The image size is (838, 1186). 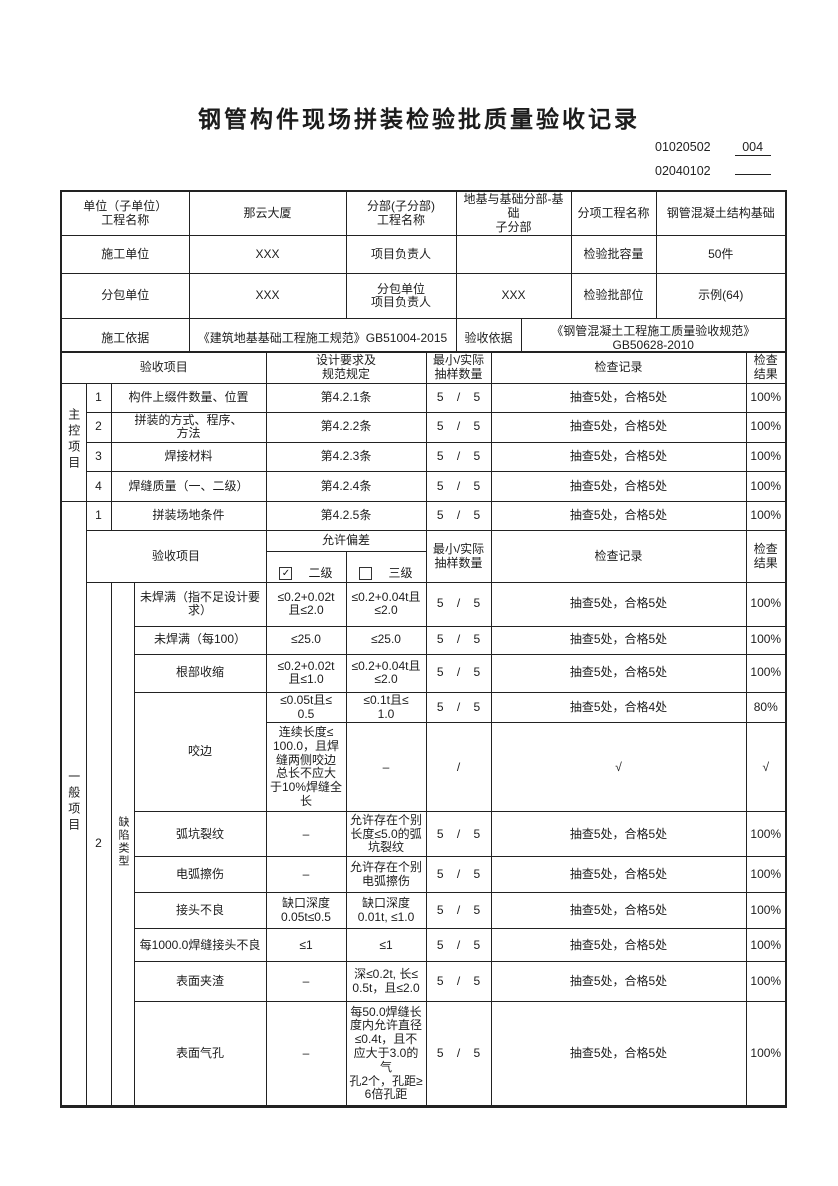 What do you see at coordinates (125, 213) in the screenshot?
I see `unit-project-name-label: 单位（子单位） 工程名称` at bounding box center [125, 213].